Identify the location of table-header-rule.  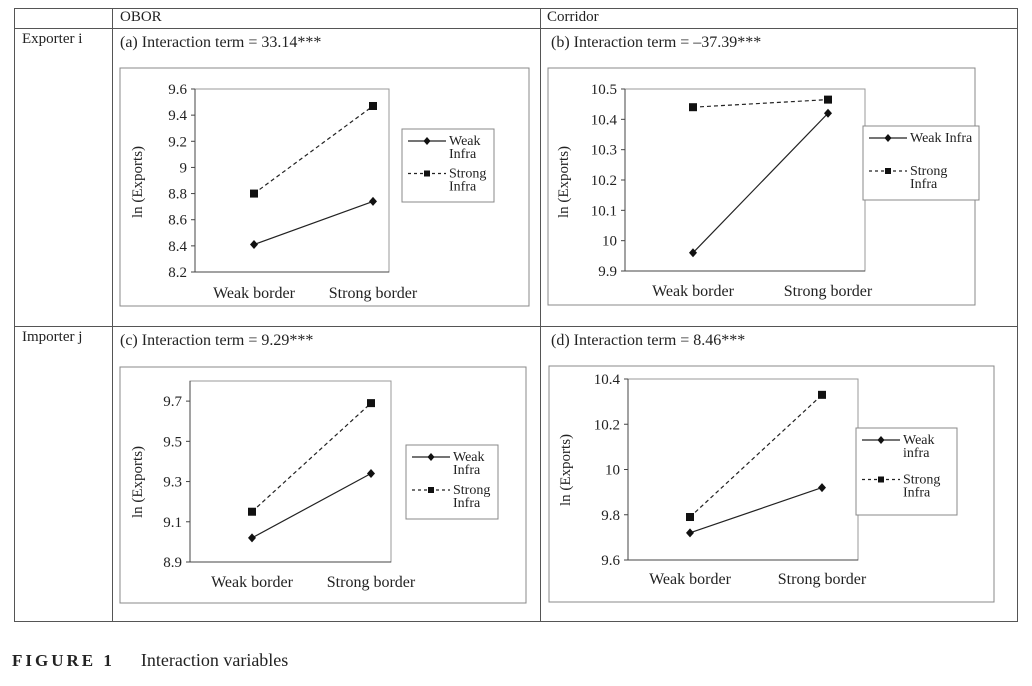
(516, 28).